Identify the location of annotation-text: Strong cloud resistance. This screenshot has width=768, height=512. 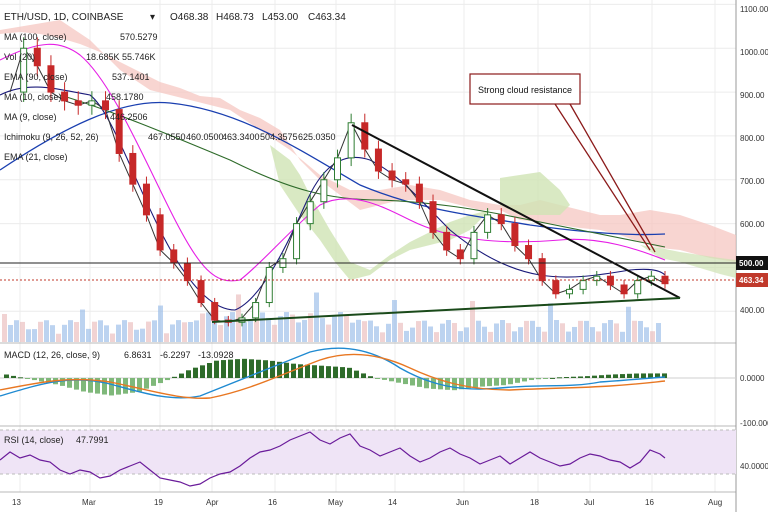
(525, 90).